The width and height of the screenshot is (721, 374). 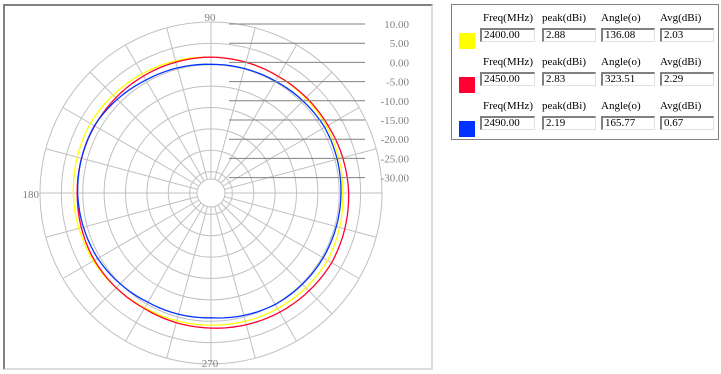 What do you see at coordinates (210, 363) in the screenshot?
I see `angle-label-270: 270` at bounding box center [210, 363].